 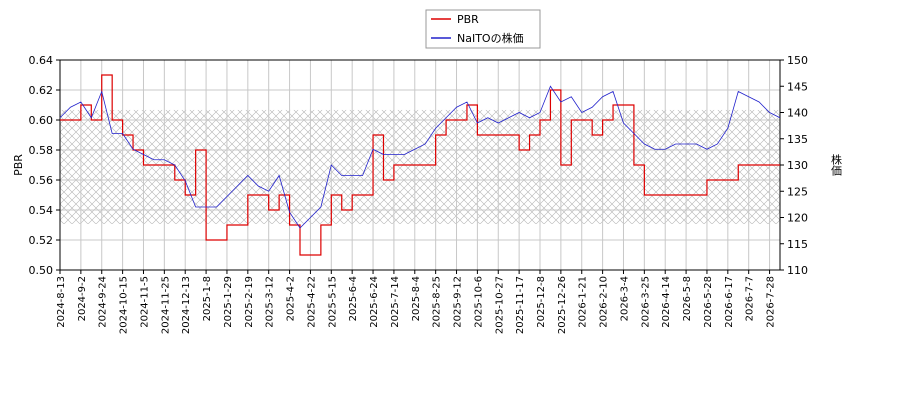 I want to click on x-tick-label: 2024-12-13, so click(x=186, y=305).